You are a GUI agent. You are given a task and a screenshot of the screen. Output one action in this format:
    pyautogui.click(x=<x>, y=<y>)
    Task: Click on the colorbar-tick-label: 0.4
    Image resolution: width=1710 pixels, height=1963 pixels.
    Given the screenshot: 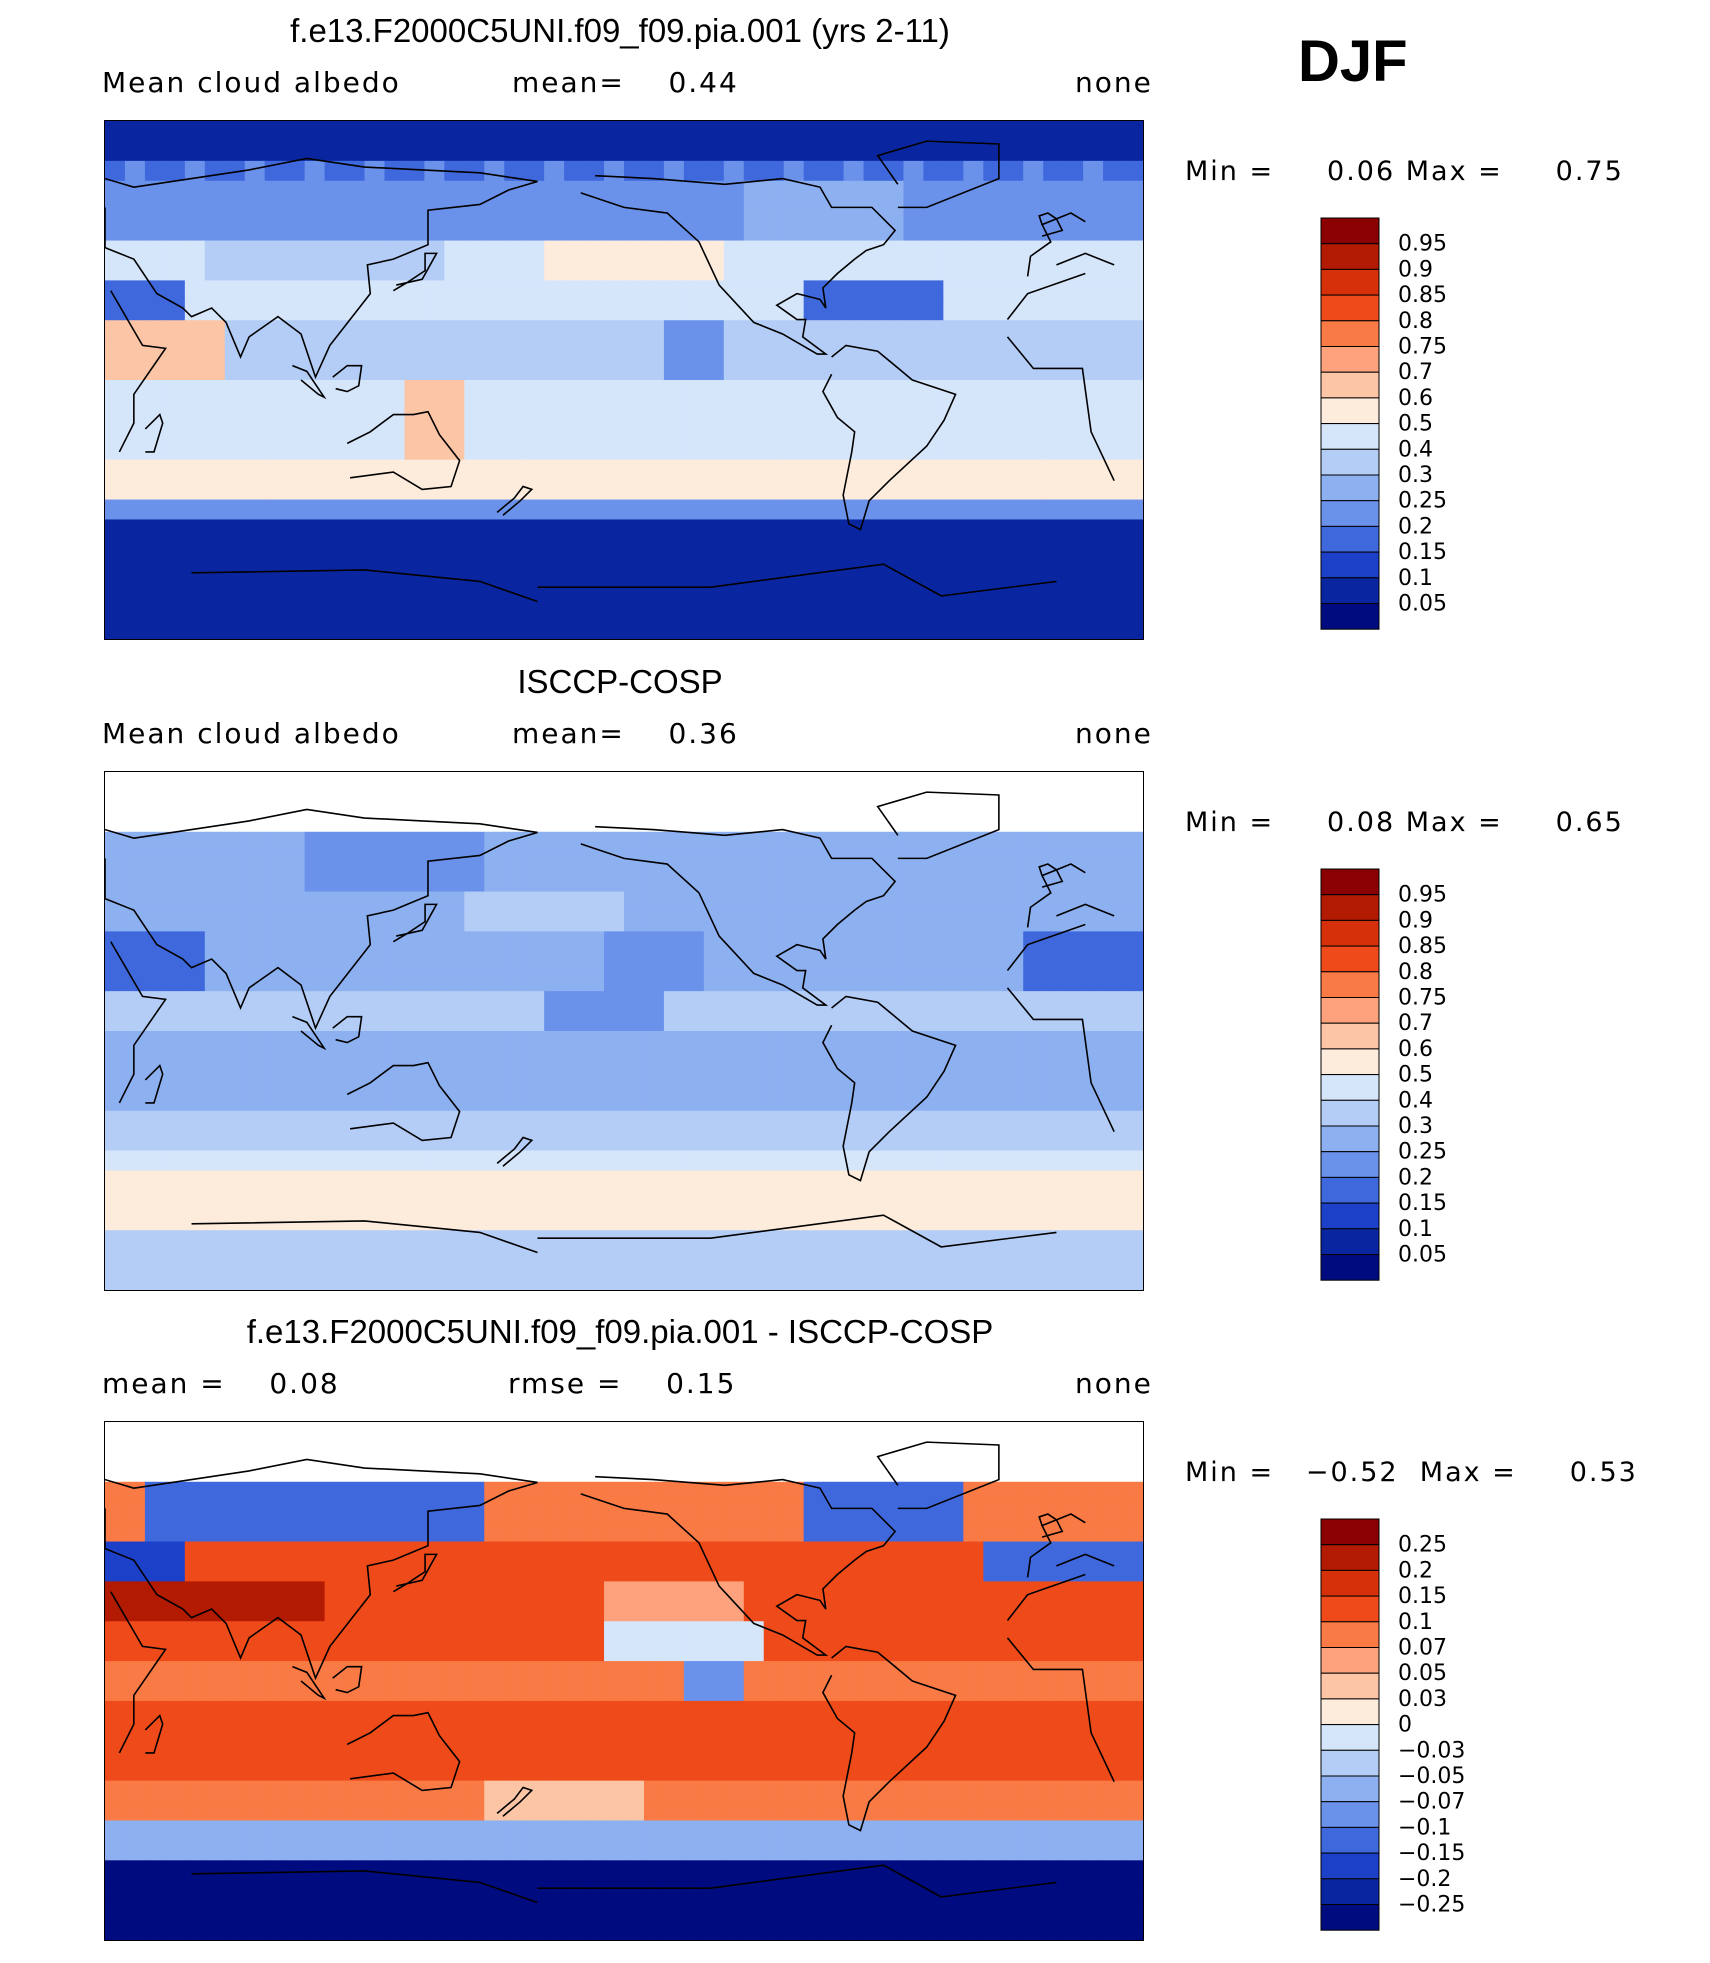 What is the action you would take?
    pyautogui.click(x=1415, y=449)
    